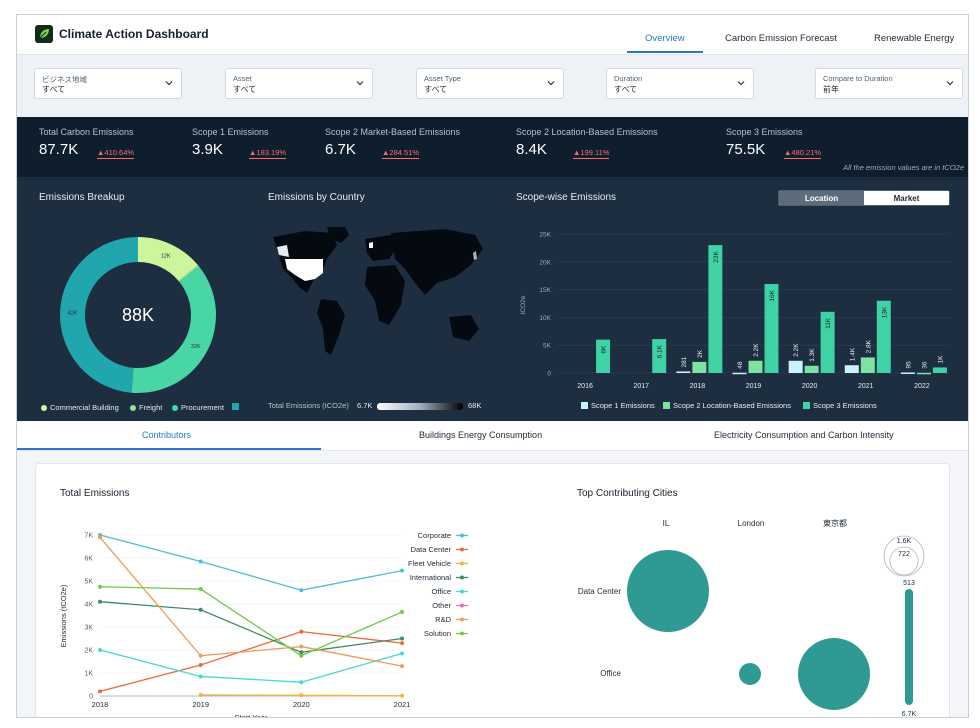 Image resolution: width=980 pixels, height=728 pixels. Describe the element at coordinates (429, 563) in the screenshot. I see `series-legend-label: Fleet Vehicle` at that location.